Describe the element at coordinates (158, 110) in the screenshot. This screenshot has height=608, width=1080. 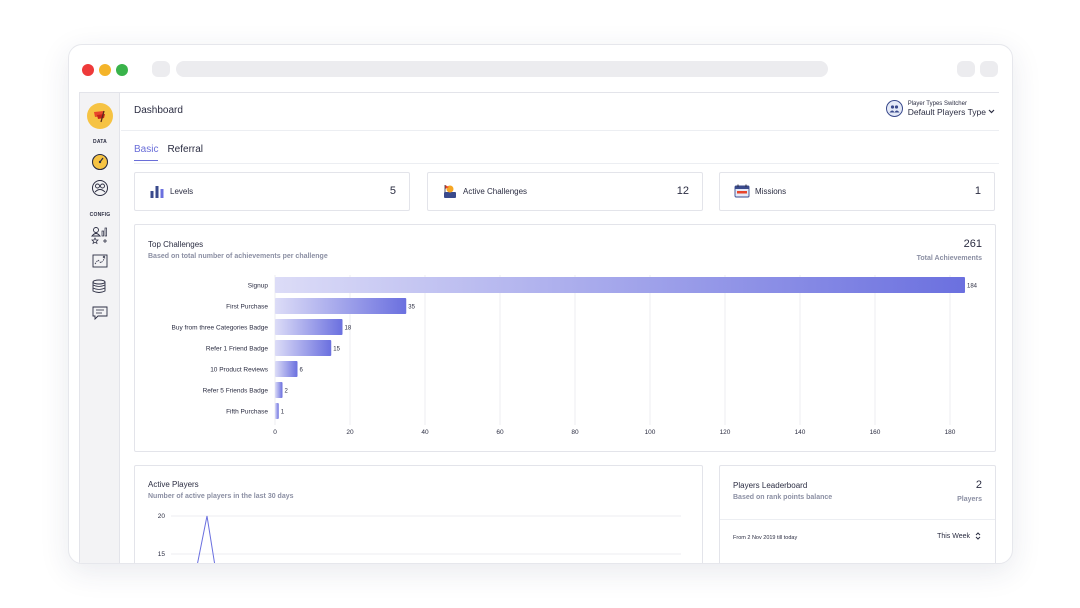
I see `page-title: Dashboard` at that location.